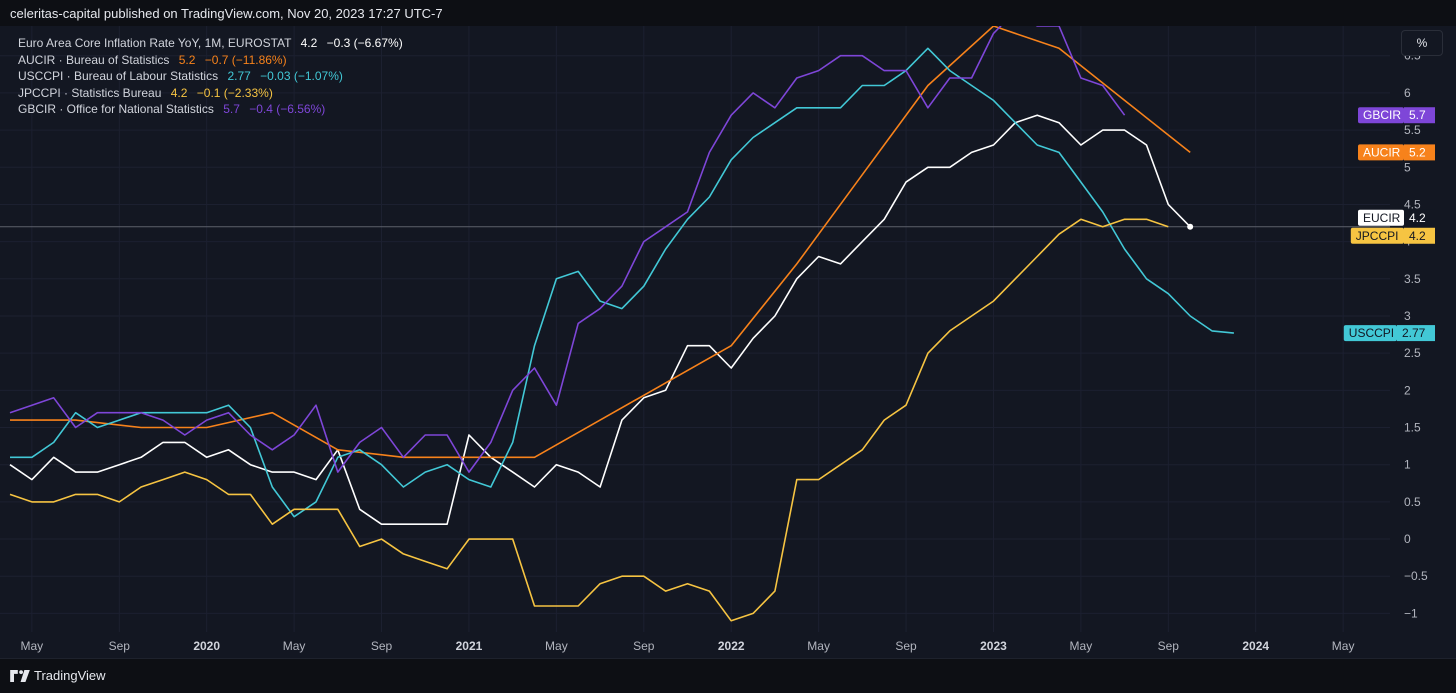 This screenshot has height=693, width=1456. What do you see at coordinates (94, 59) in the screenshot?
I see `legend-name: AUCIR · Bureau of Statistics` at bounding box center [94, 59].